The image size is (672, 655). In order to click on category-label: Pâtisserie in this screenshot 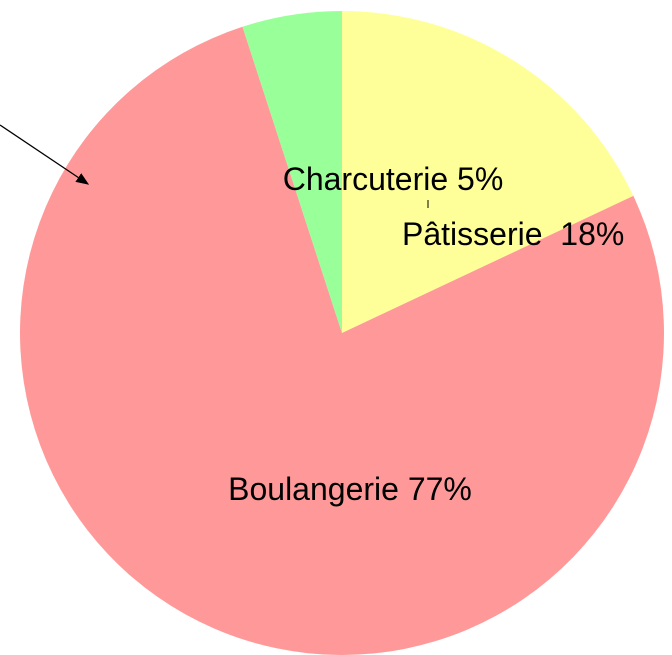, I will do `click(472, 234)`.